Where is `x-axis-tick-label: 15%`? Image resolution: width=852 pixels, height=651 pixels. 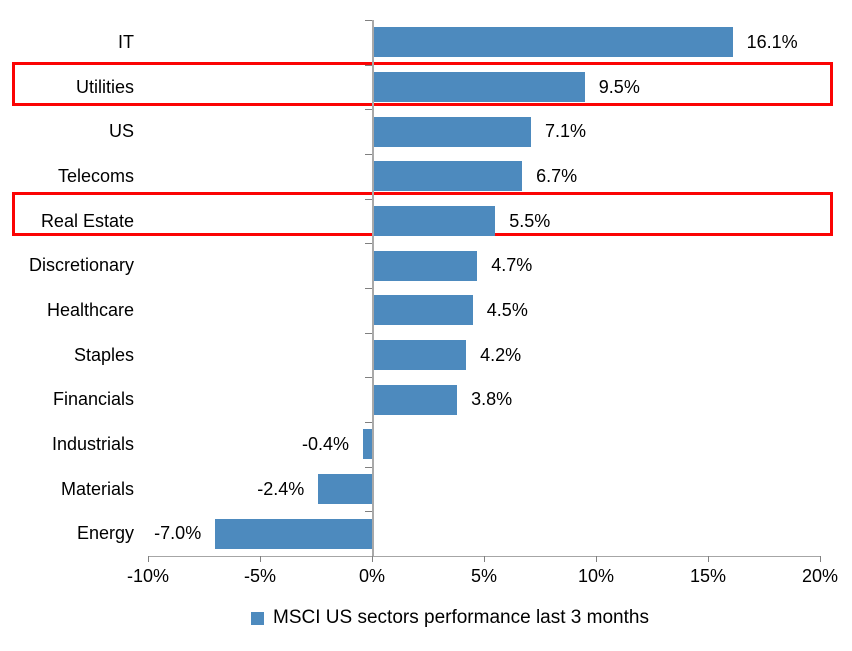
x-axis-tick-label: 15% is located at coordinates (708, 576).